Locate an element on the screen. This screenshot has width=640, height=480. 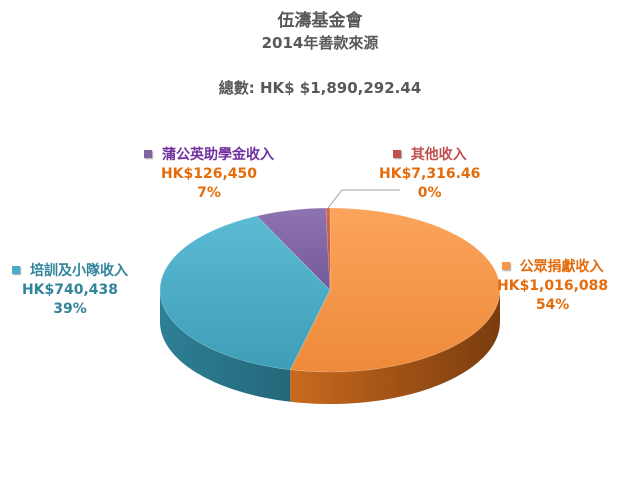
pie-slice-training is located at coordinates (245, 293).